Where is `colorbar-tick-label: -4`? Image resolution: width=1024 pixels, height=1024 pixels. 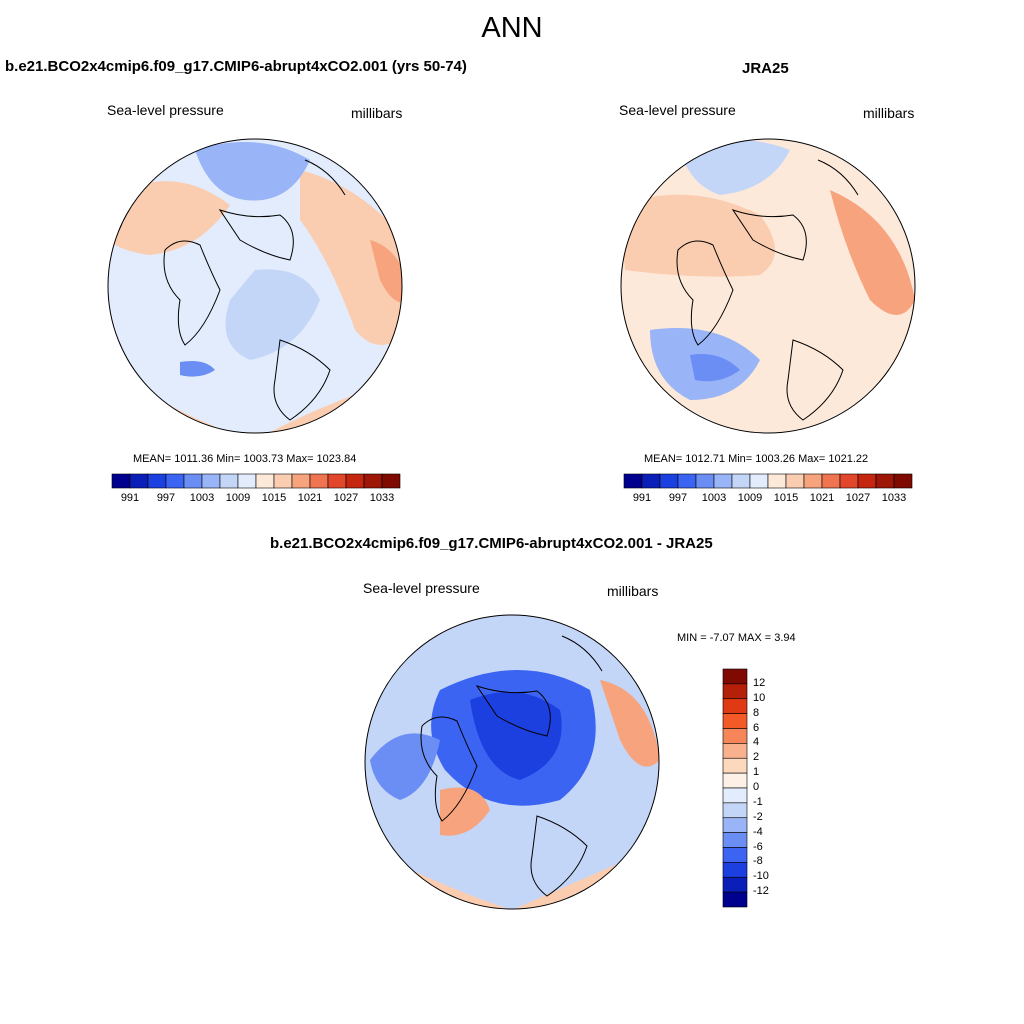
colorbar-tick-label: -4 is located at coordinates (758, 831).